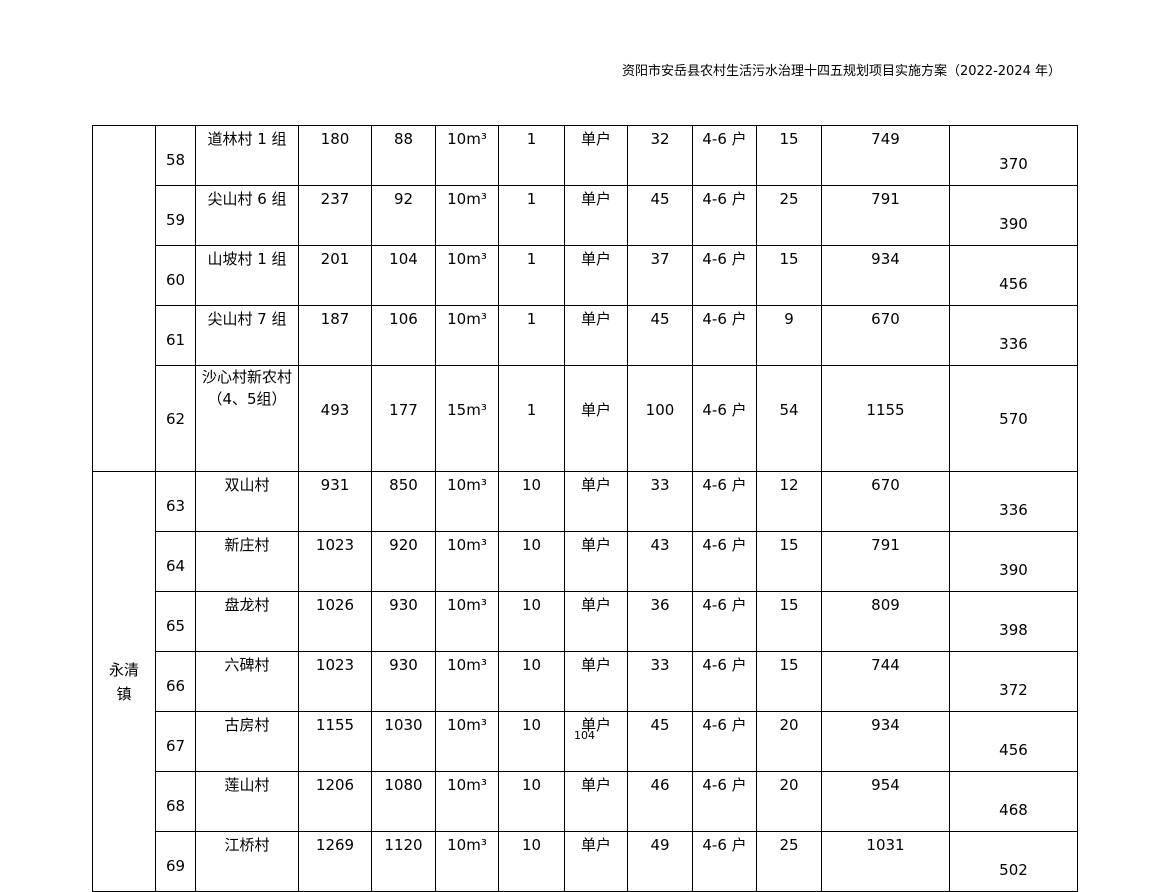  What do you see at coordinates (247, 335) in the screenshot?
I see `village-name: 尖山村 7 组` at bounding box center [247, 335].